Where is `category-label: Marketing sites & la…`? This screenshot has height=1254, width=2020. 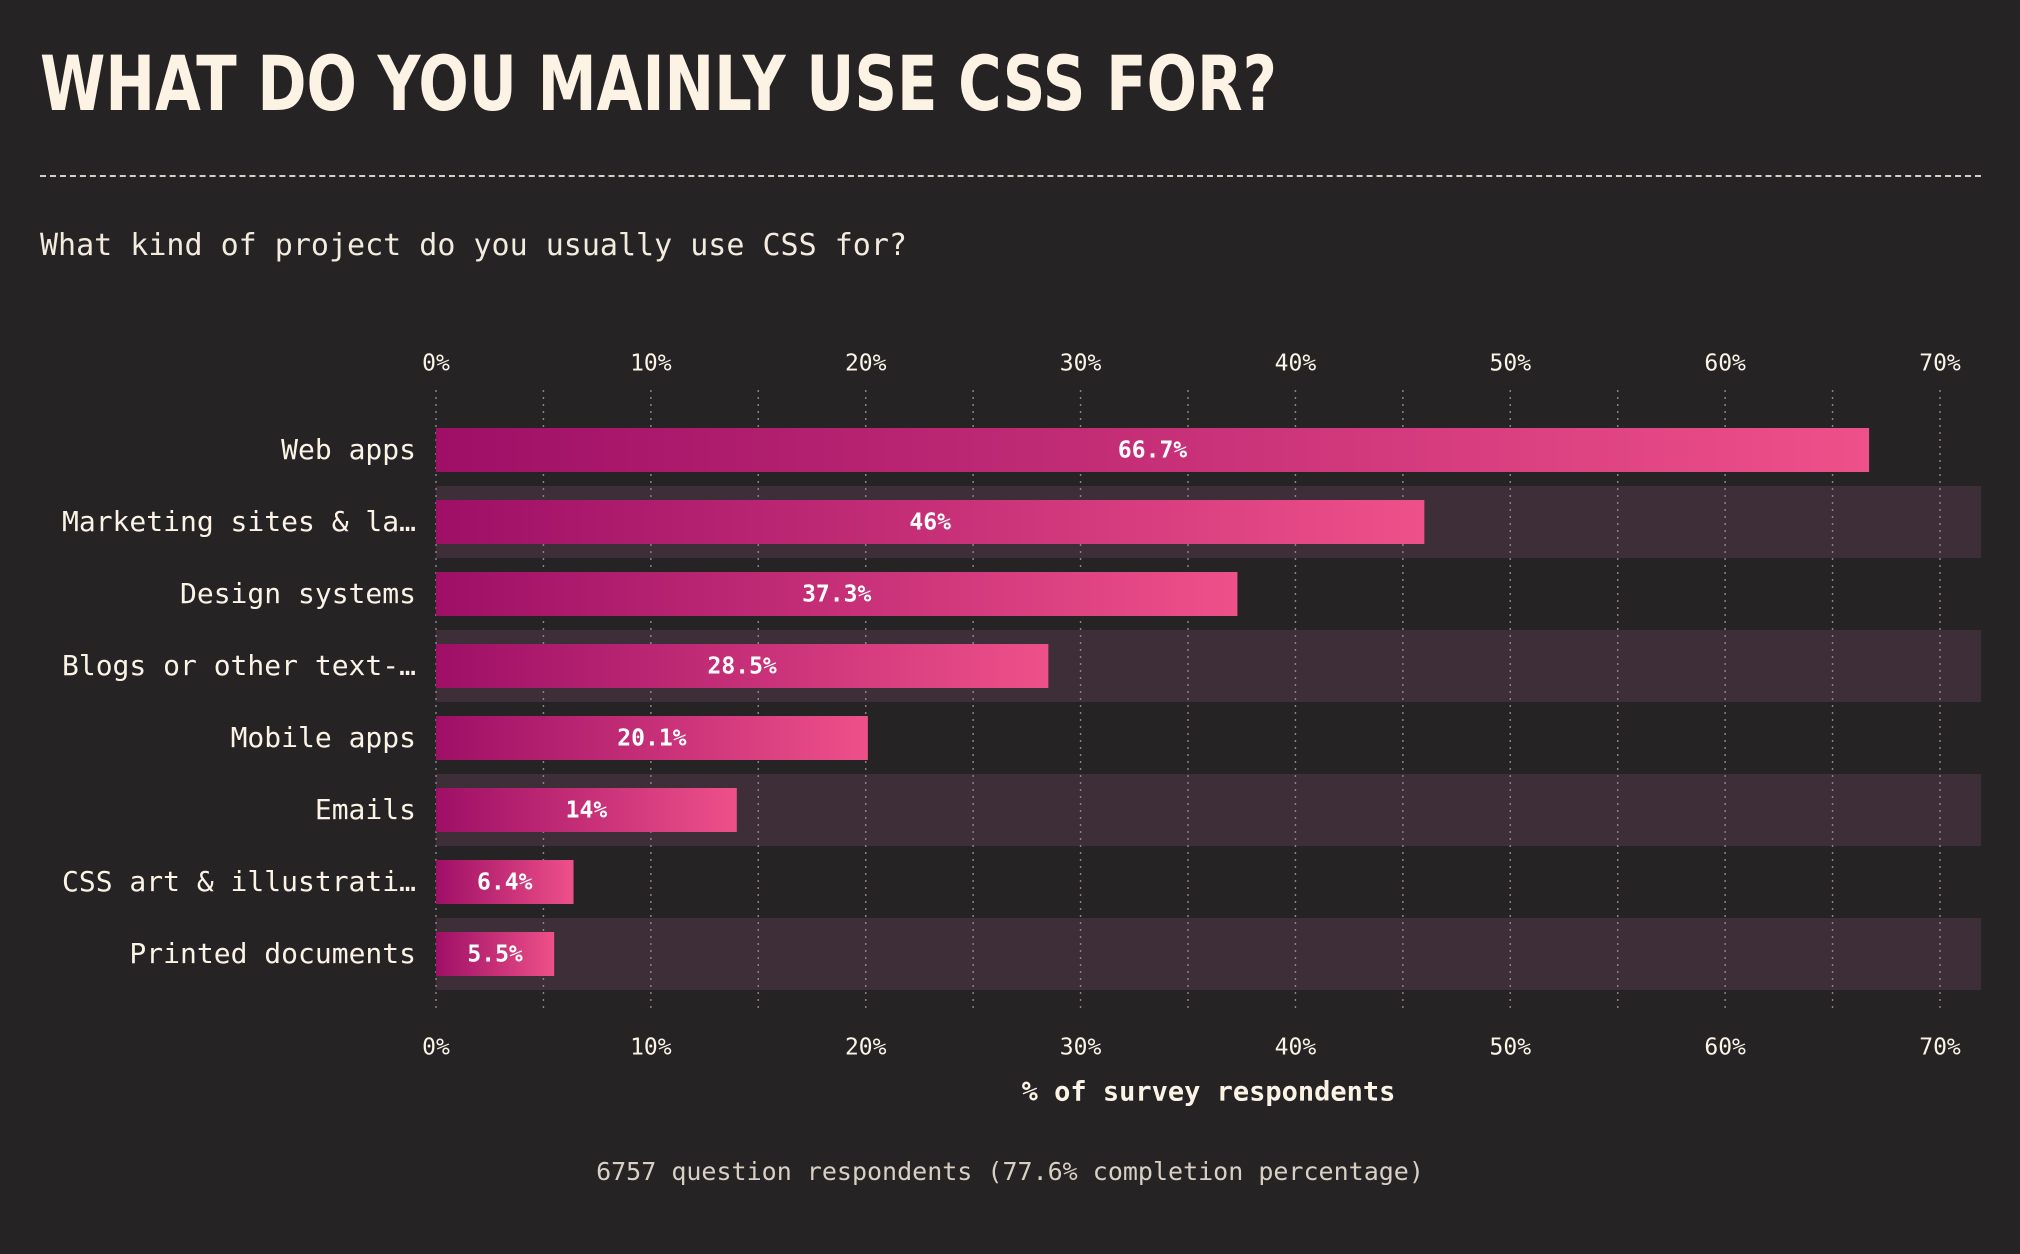 category-label: Marketing sites & la… is located at coordinates (239, 521).